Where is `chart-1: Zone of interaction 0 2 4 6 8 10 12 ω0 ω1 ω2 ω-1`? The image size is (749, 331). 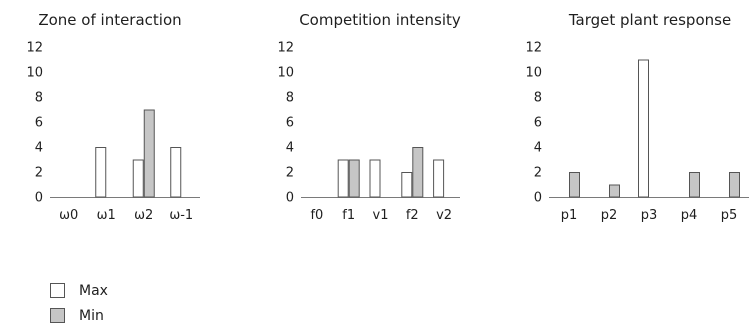 chart-1: Zone of interaction 0 2 4 6 8 10 12 ω0 ω1 ω2 ω-1 is located at coordinates (113, 117).